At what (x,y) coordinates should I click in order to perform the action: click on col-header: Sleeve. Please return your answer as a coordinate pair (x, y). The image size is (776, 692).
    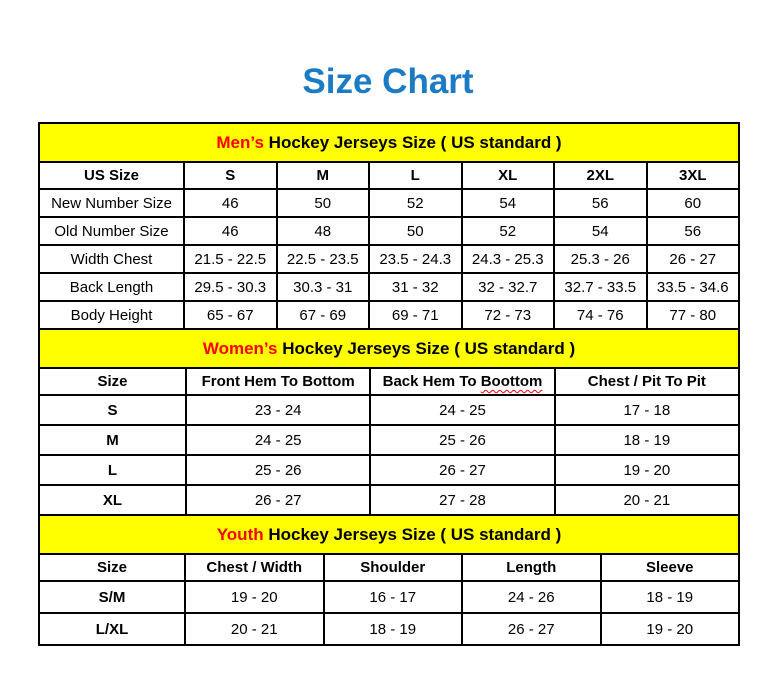
    Looking at the image, I should click on (669, 567).